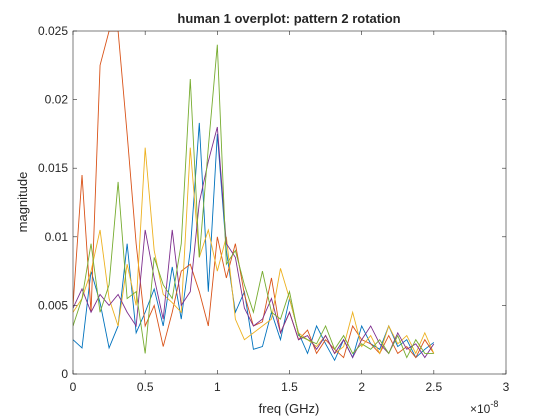  Describe the element at coordinates (506, 387) in the screenshot. I see `x-tick-label: 3` at that location.